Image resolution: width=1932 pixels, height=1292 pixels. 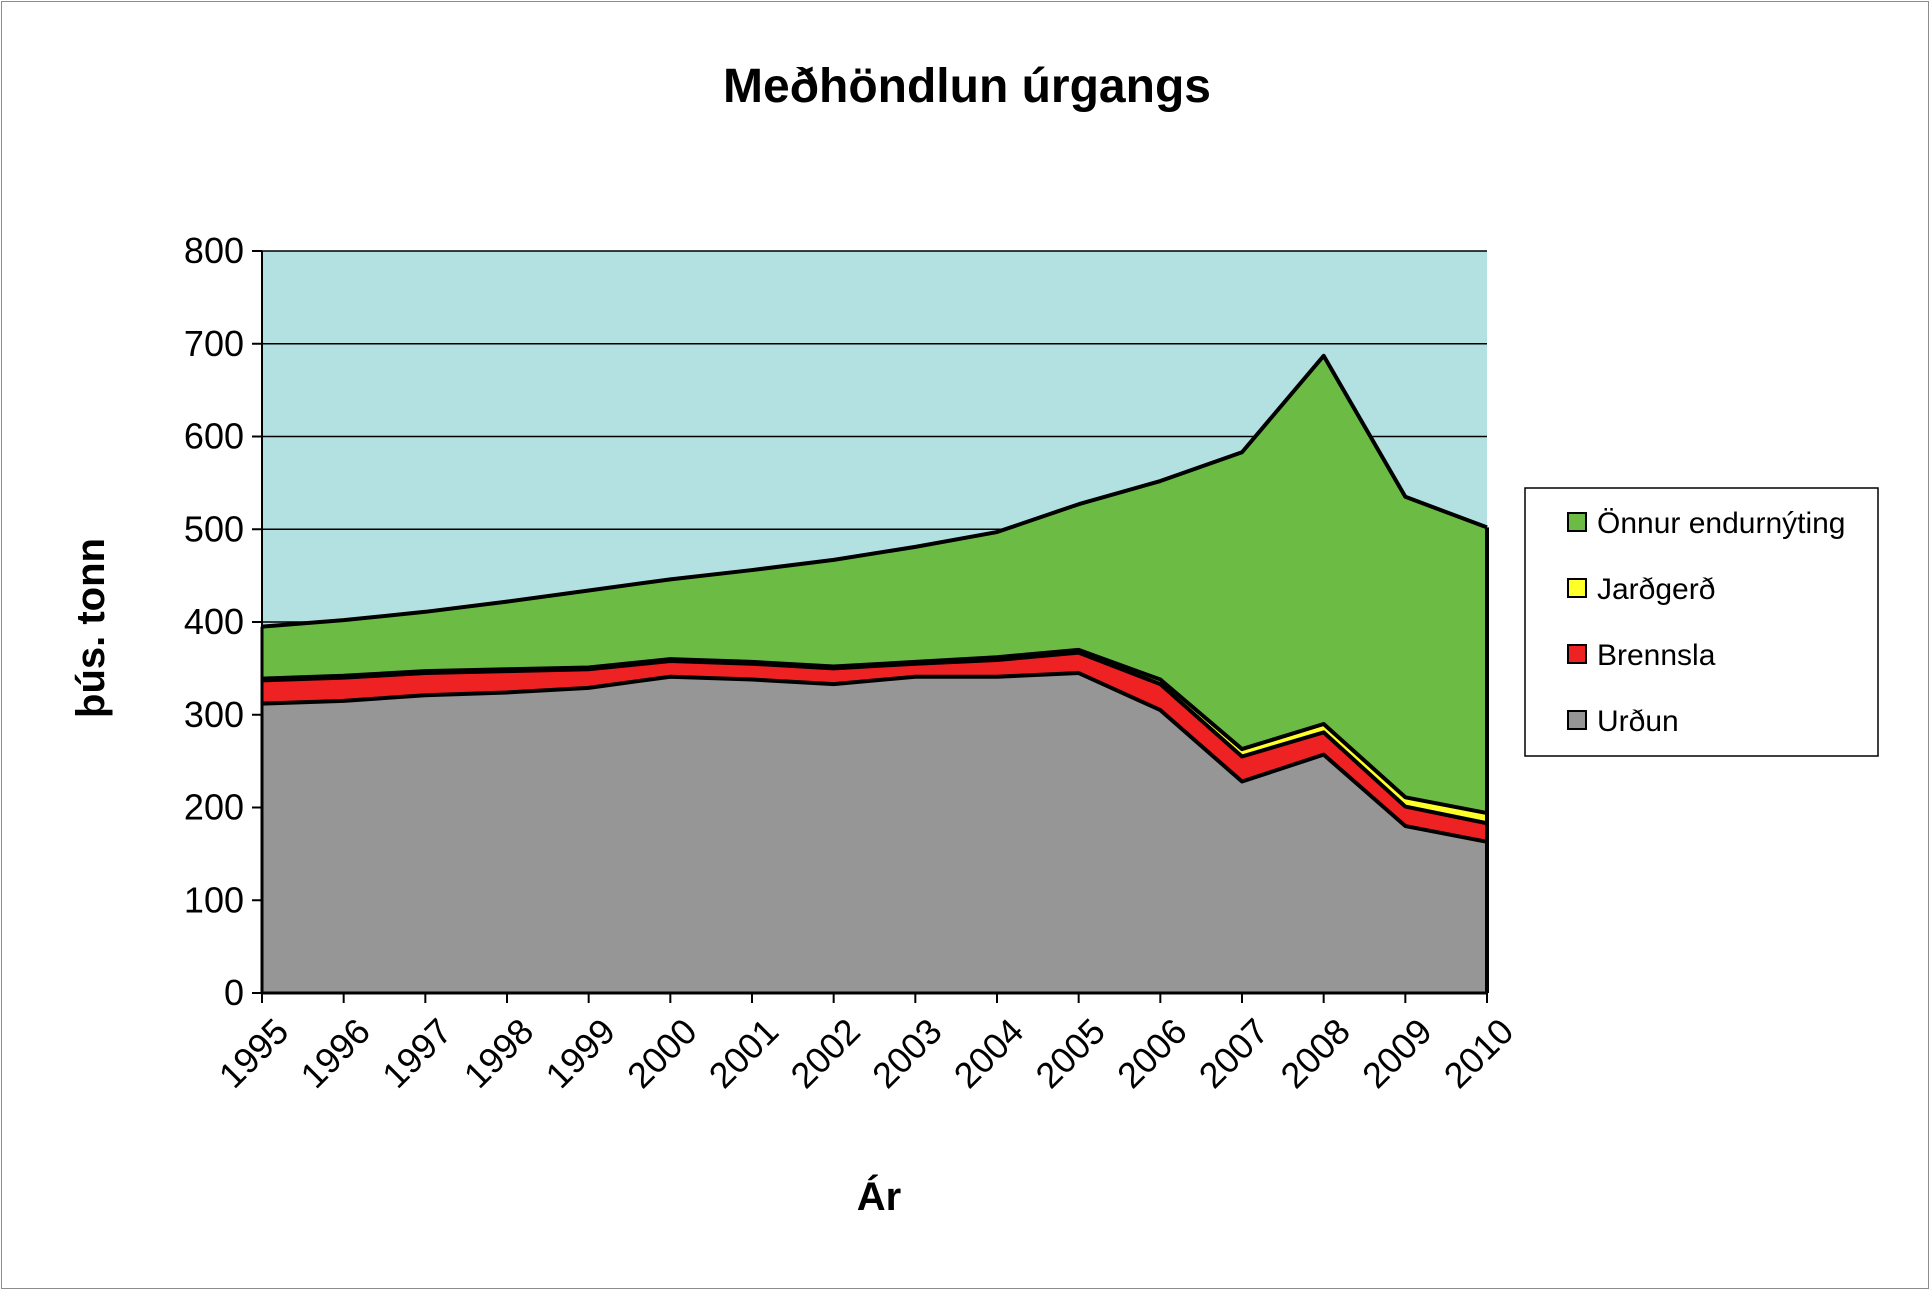 What do you see at coordinates (214, 714) in the screenshot?
I see `y-tick-label: 300` at bounding box center [214, 714].